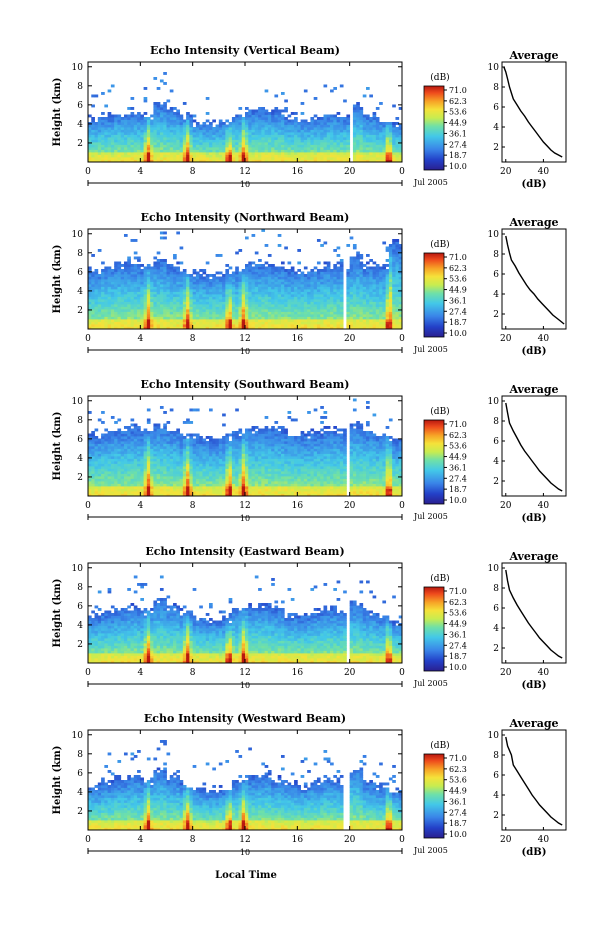 Image resolution: width=616 pixels, height=929 pixels. What do you see at coordinates (494, 68) in the screenshot?
I see `average-y-tick-label: 10` at bounding box center [494, 68].